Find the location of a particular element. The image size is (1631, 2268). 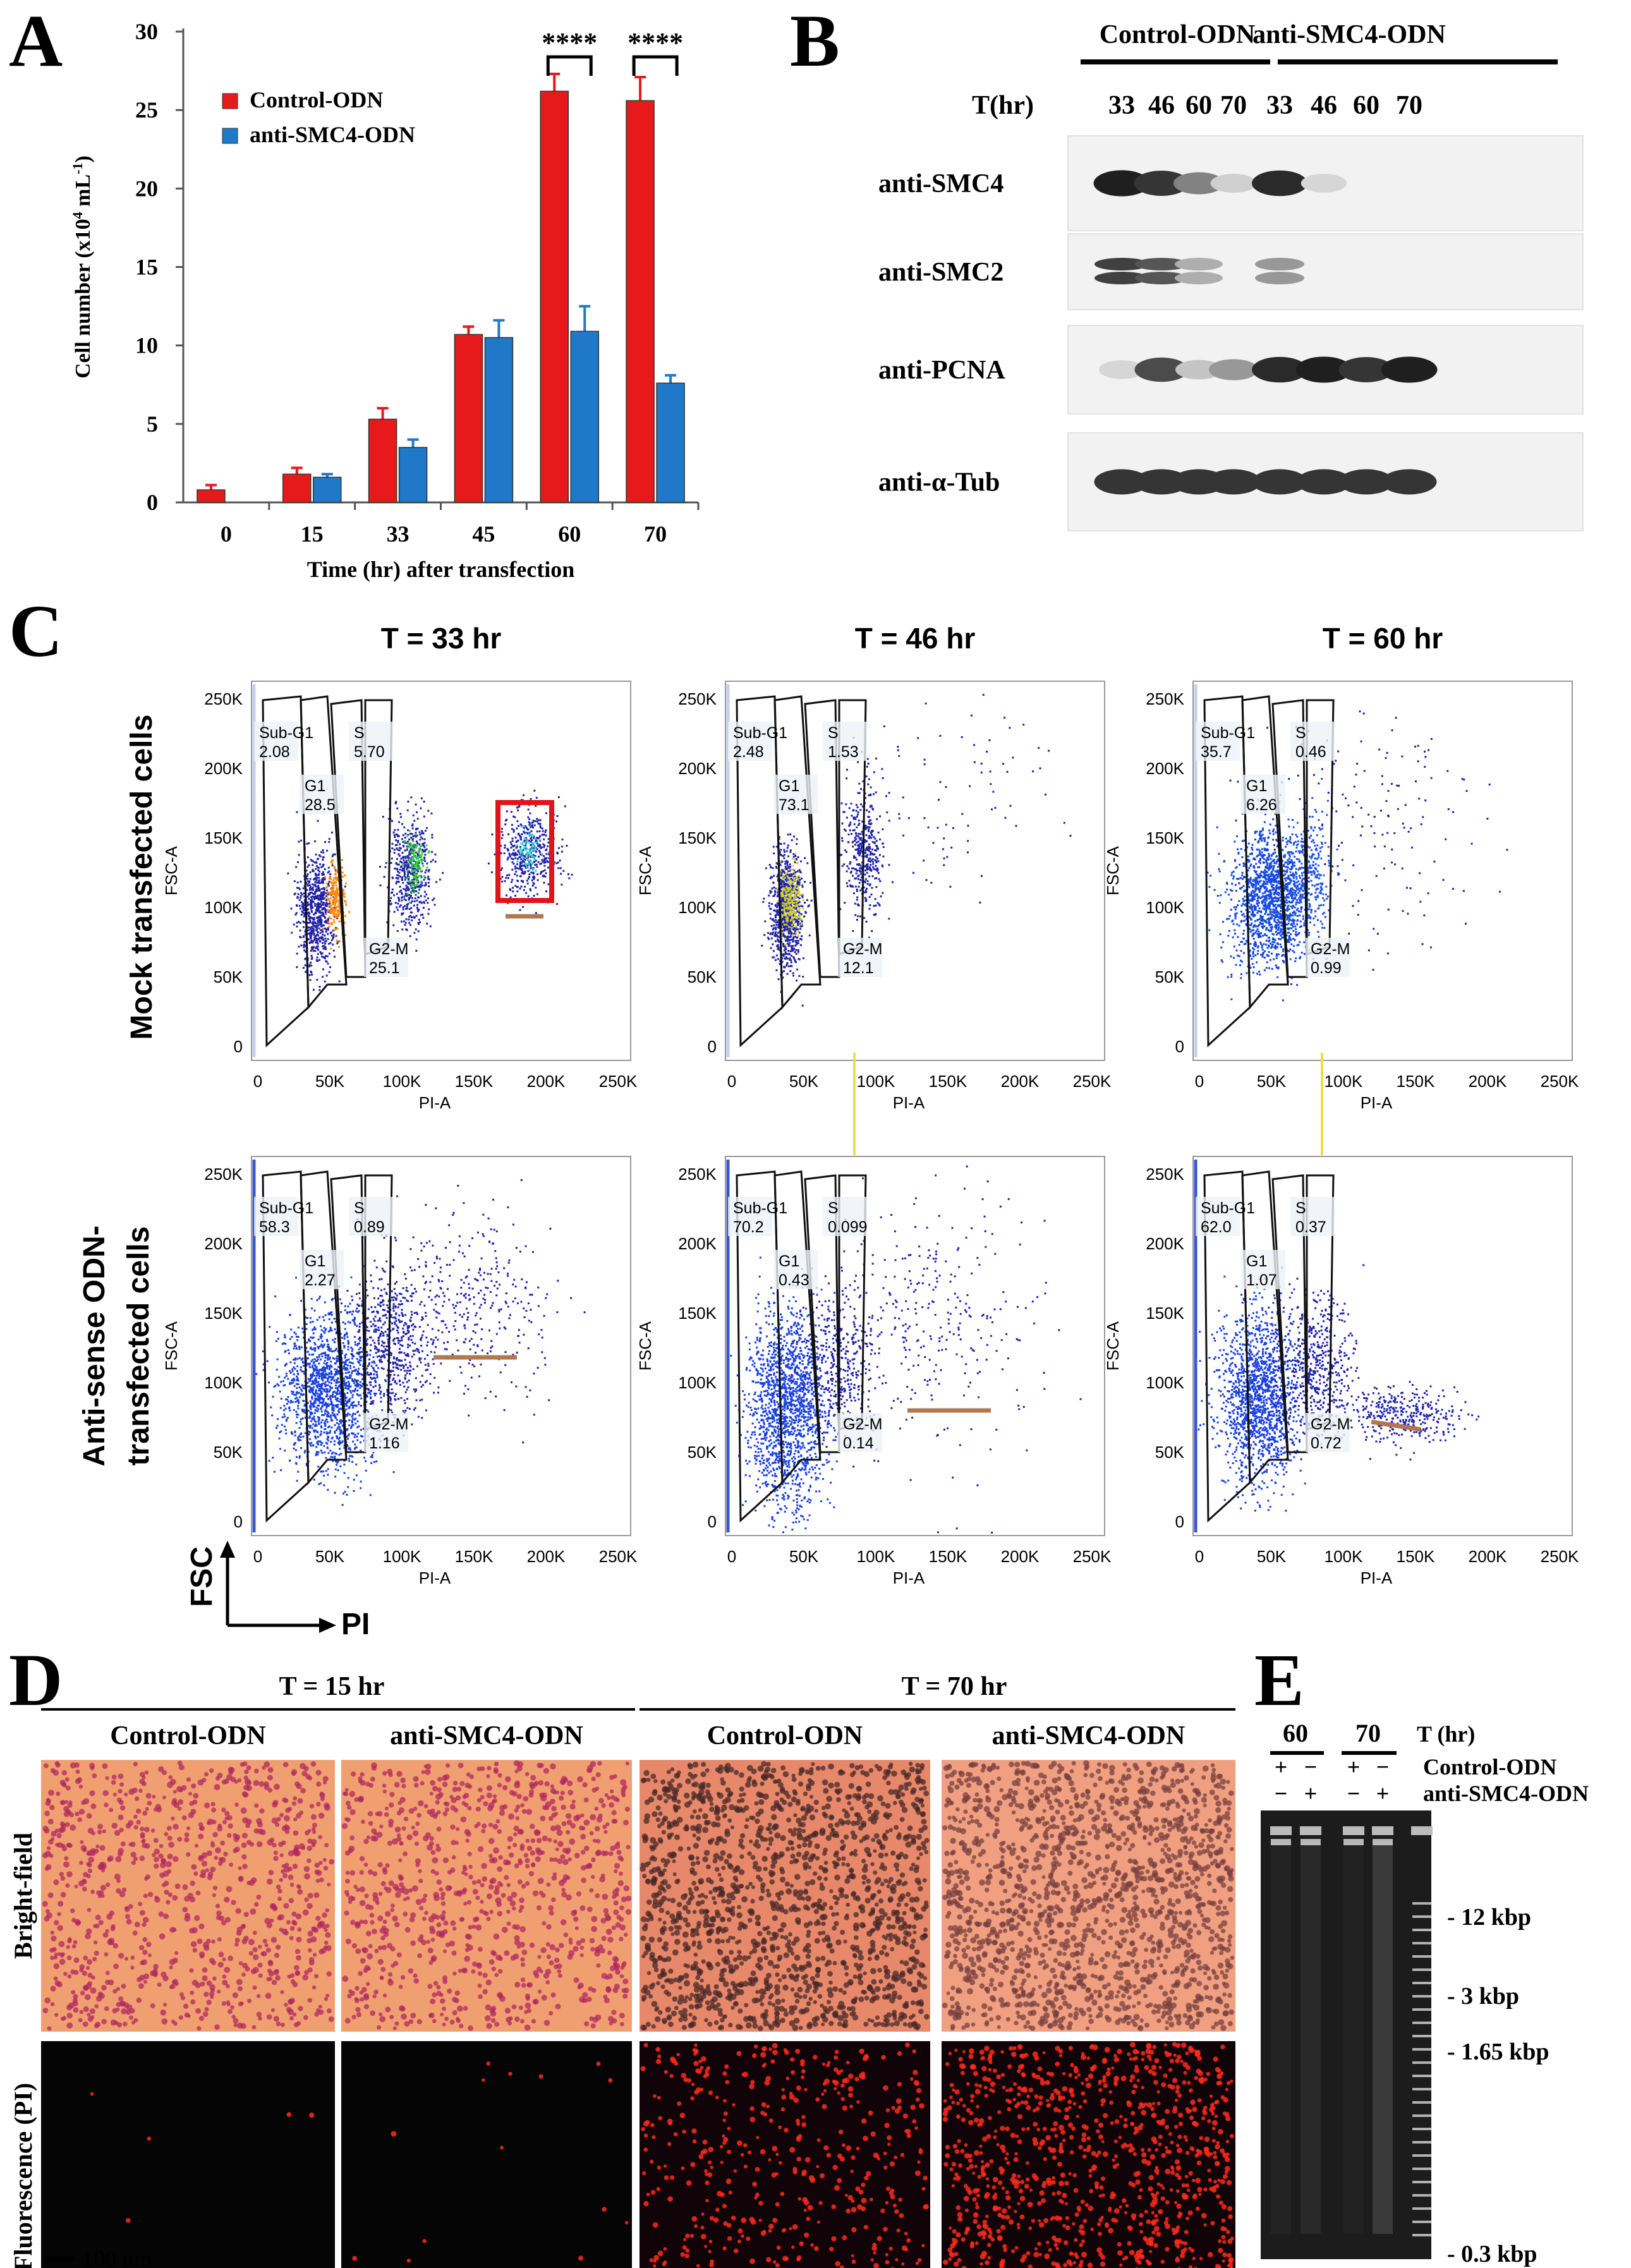

gate-s-value: 1.53 is located at coordinates (844, 752).